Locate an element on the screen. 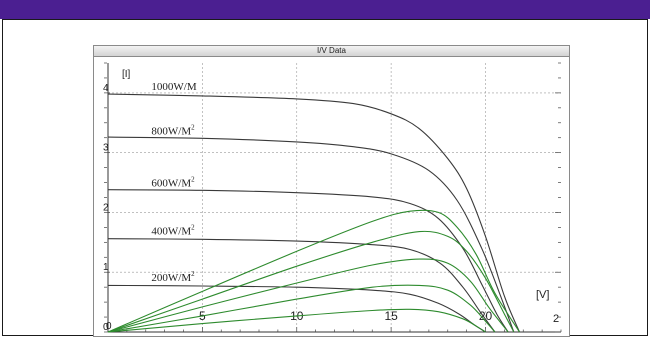 Image resolution: width=650 pixels, height=338 pixels. y-tick-label: 2 is located at coordinates (106, 207).